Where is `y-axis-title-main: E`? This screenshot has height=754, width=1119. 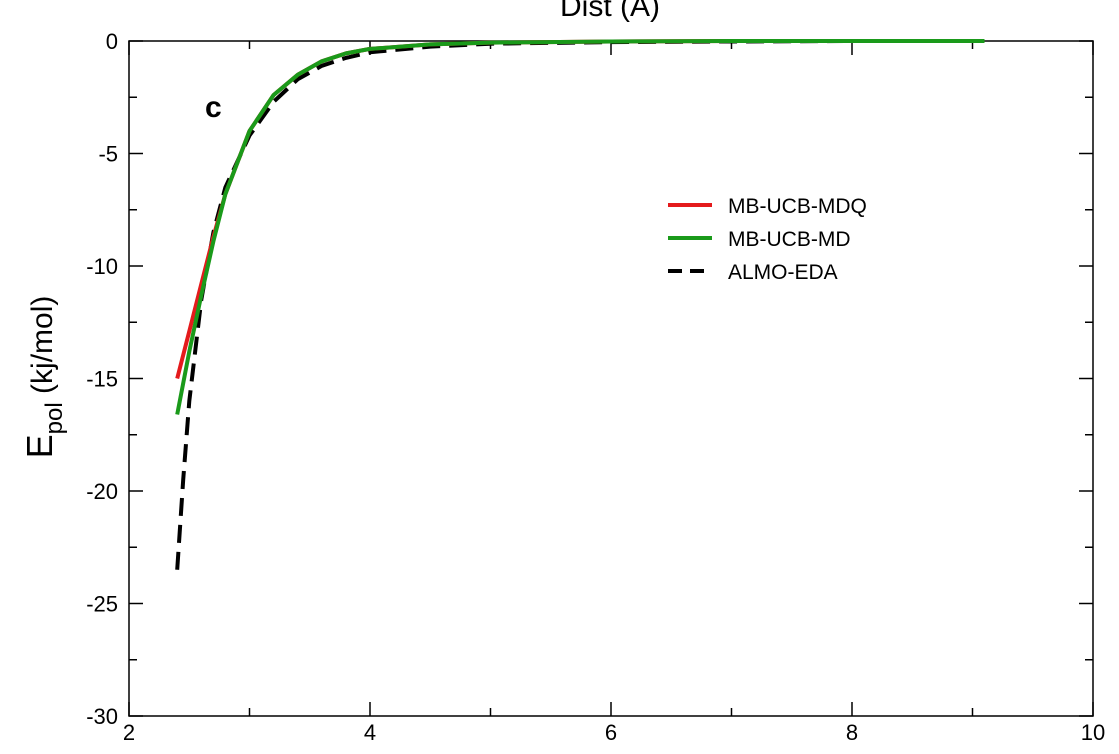 y-axis-title-main: E is located at coordinates (39, 446).